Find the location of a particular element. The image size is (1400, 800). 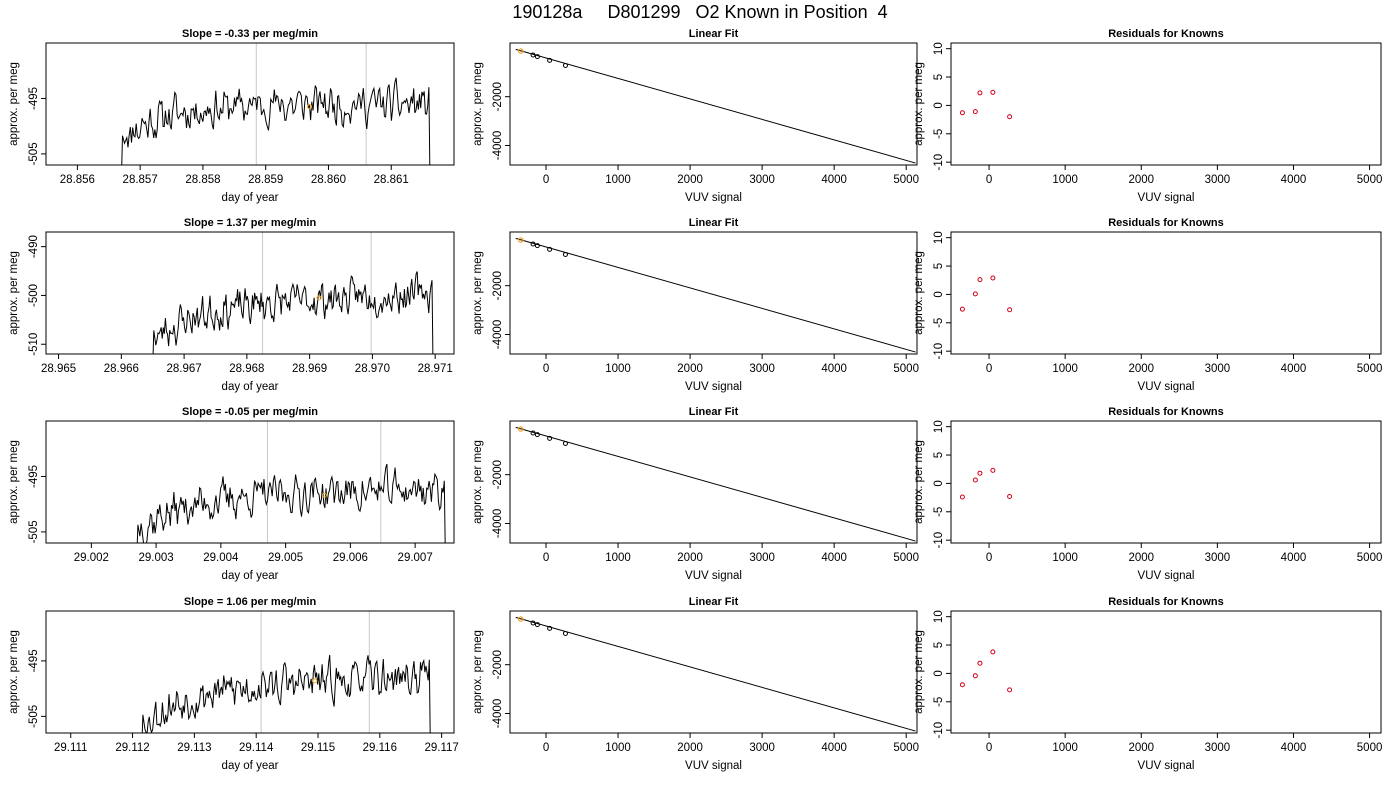

x-tick-label: 29.005 is located at coordinates (285, 558).